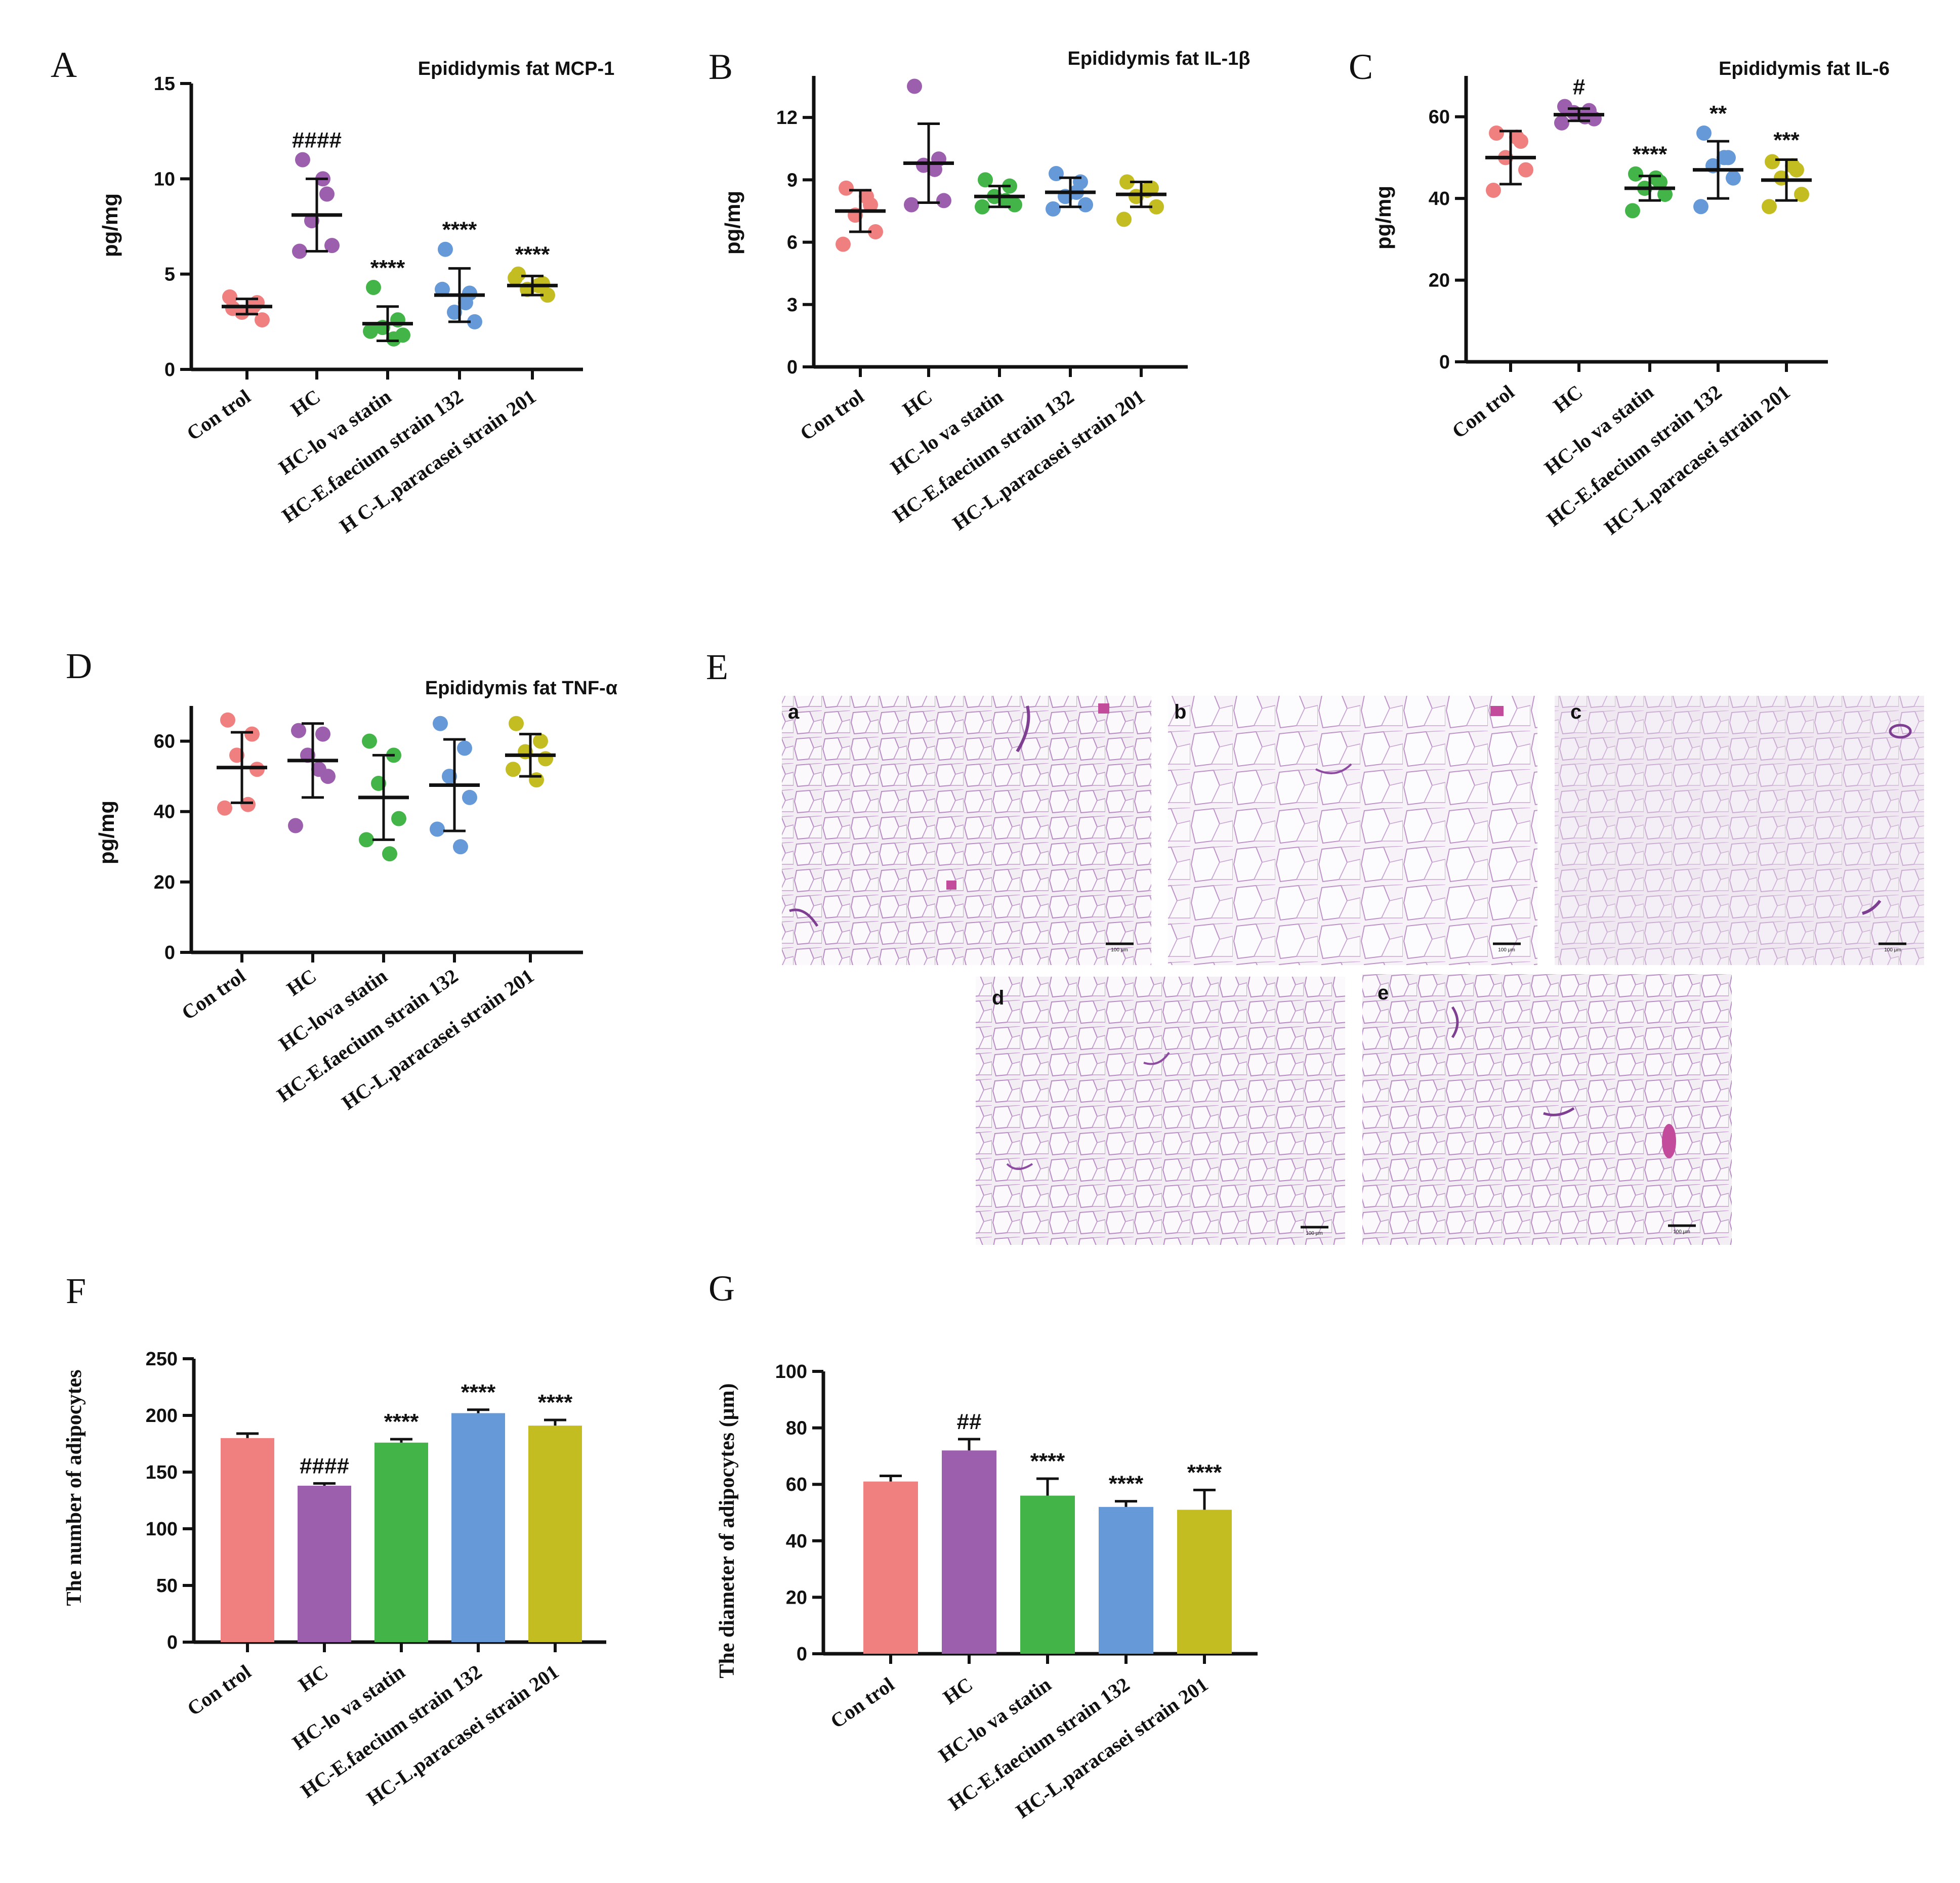  What do you see at coordinates (720, 67) in the screenshot?
I see `panel-letter-b: B` at bounding box center [720, 67].